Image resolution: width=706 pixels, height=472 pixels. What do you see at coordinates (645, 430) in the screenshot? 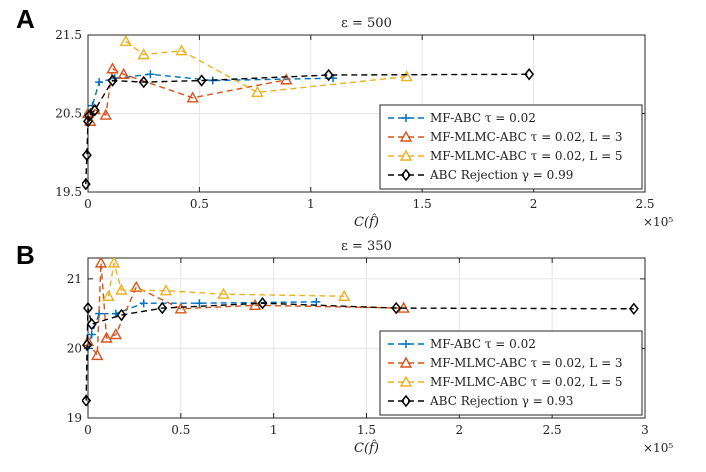
I see `x-tick-label: 3` at bounding box center [645, 430].